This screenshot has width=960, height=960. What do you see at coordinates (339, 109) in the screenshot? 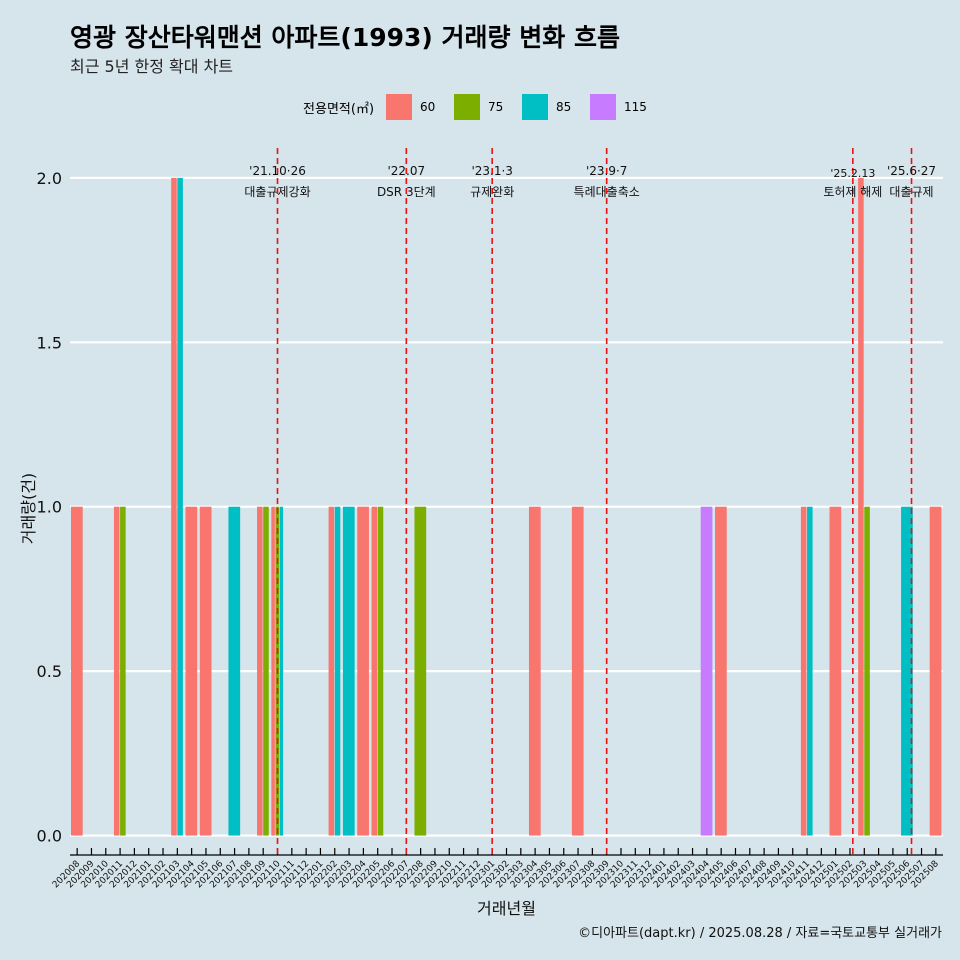
I see `legend-title: 전용면적(㎡)` at bounding box center [339, 109].